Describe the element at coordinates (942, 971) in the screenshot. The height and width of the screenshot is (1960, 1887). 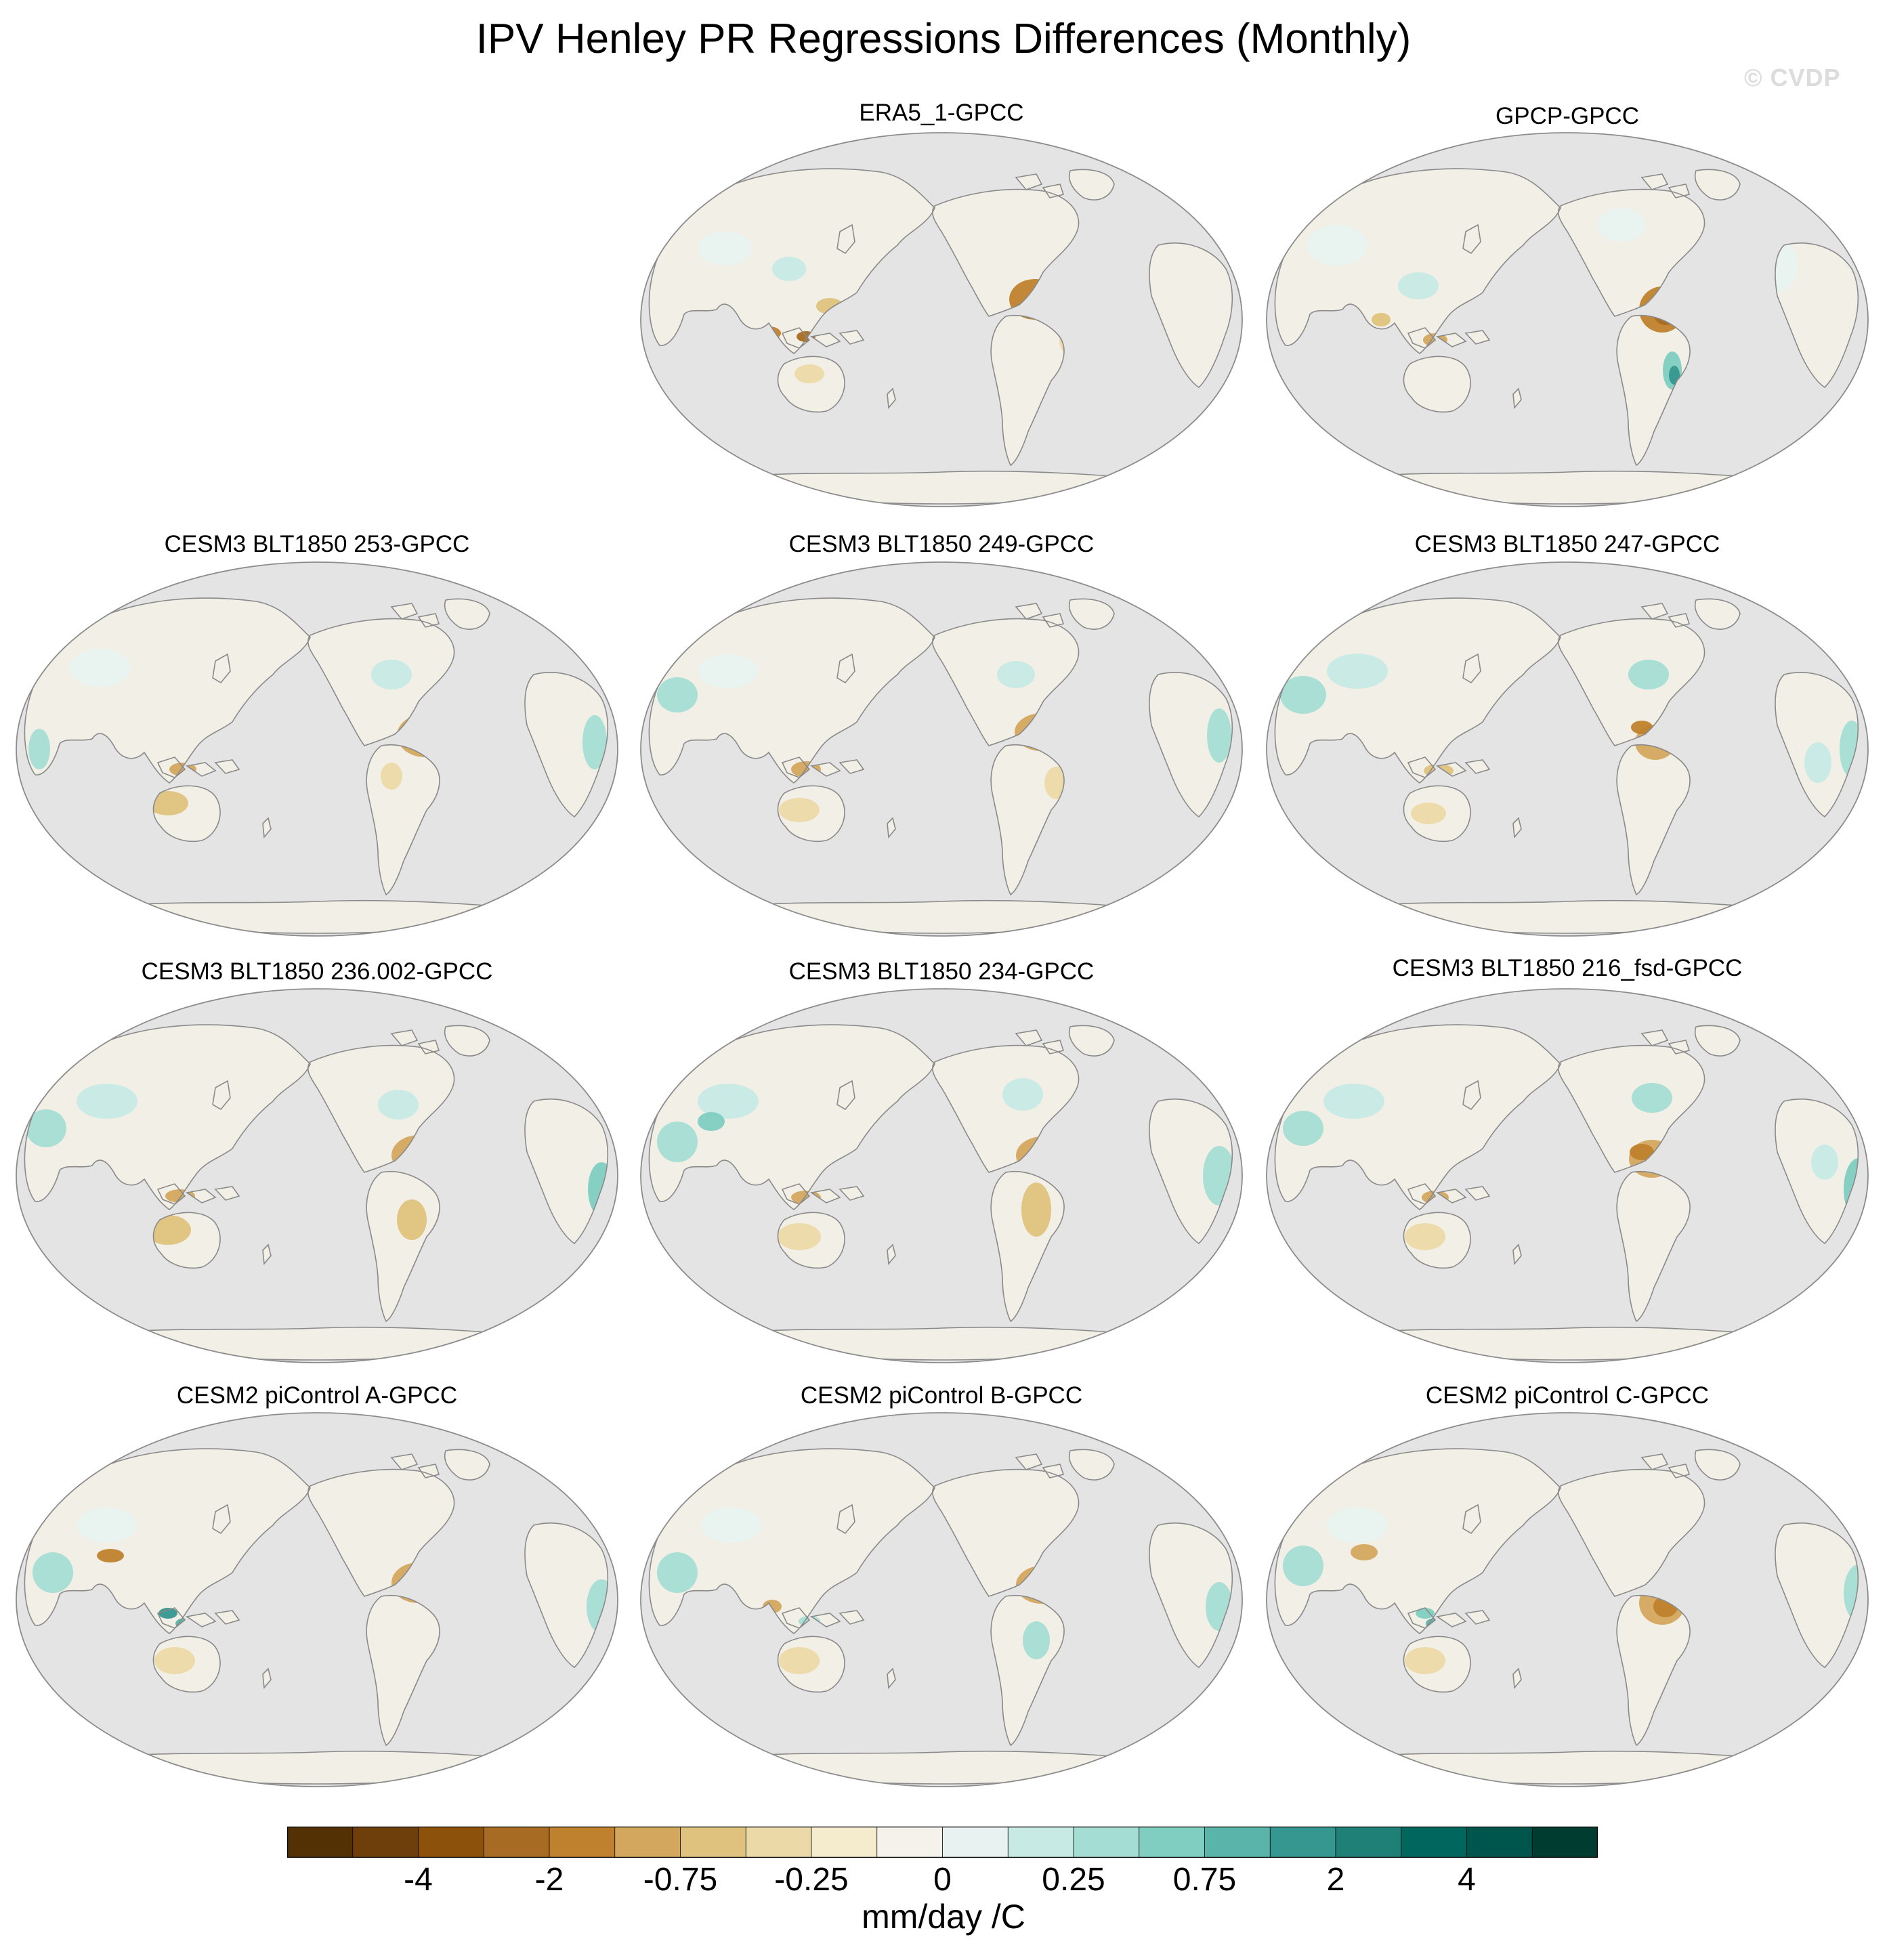
I see `panel-title-234: CESM3 BLT1850 234-GPCC` at that location.